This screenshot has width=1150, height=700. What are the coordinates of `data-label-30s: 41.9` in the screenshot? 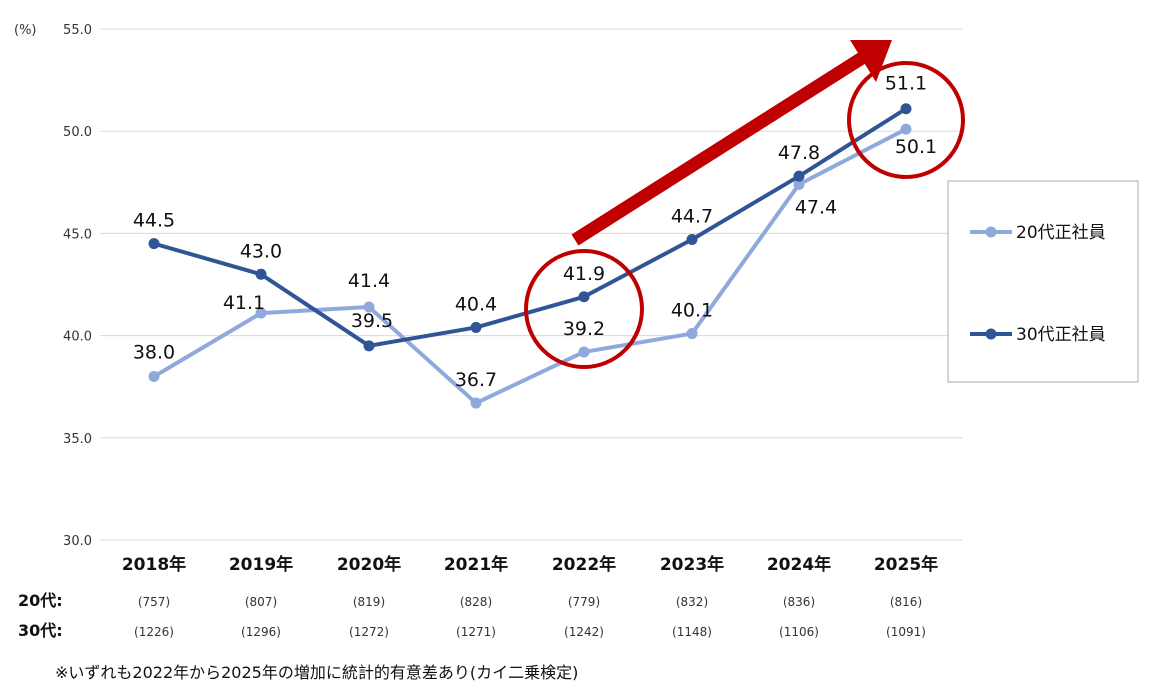 It's located at (584, 274).